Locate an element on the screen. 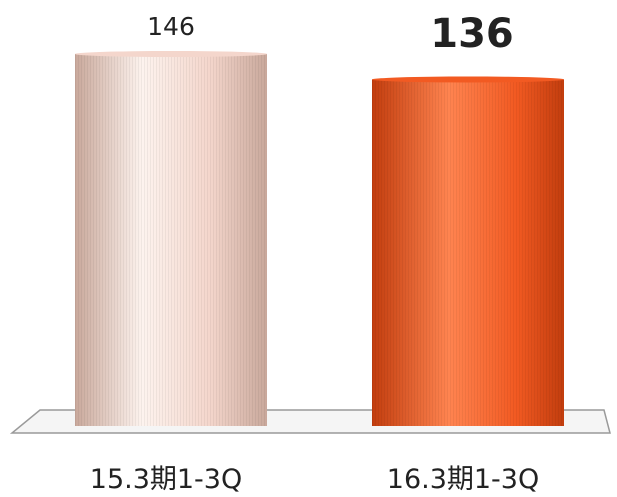  category-labels-group: 15.3期1-3Q 16.3期1-3Q is located at coordinates (314, 479).